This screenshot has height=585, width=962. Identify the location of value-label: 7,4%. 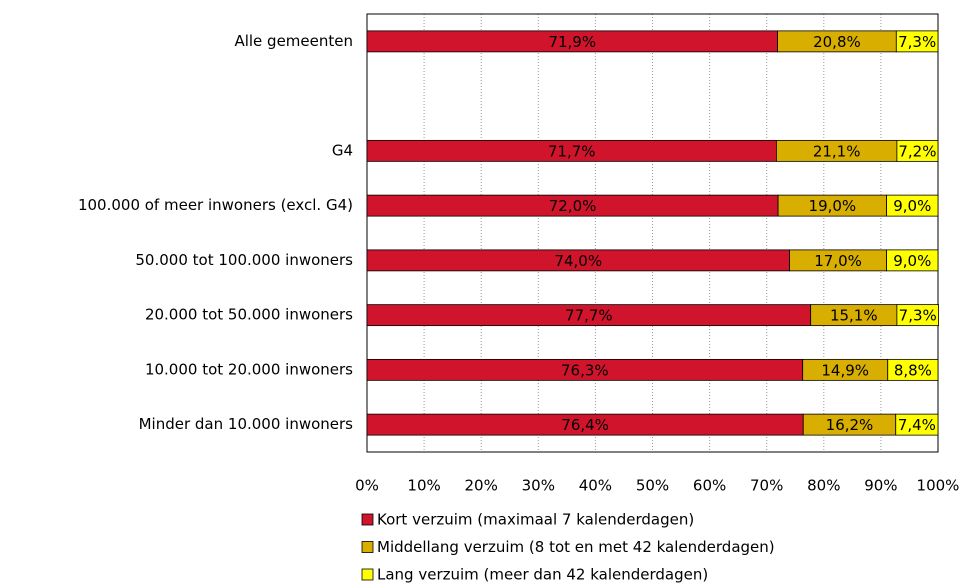
(917, 425).